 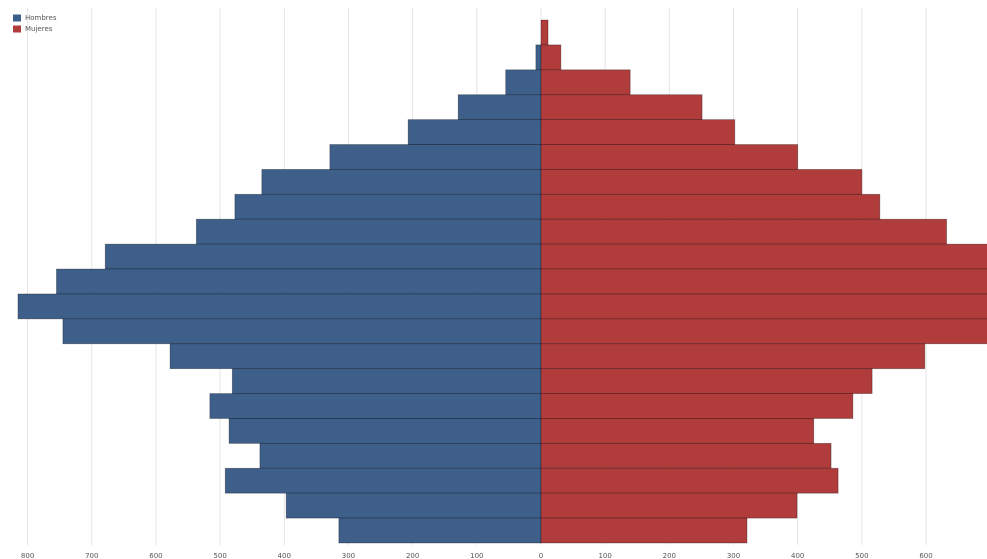 I want to click on x-tick-label: 0, so click(x=541, y=555).